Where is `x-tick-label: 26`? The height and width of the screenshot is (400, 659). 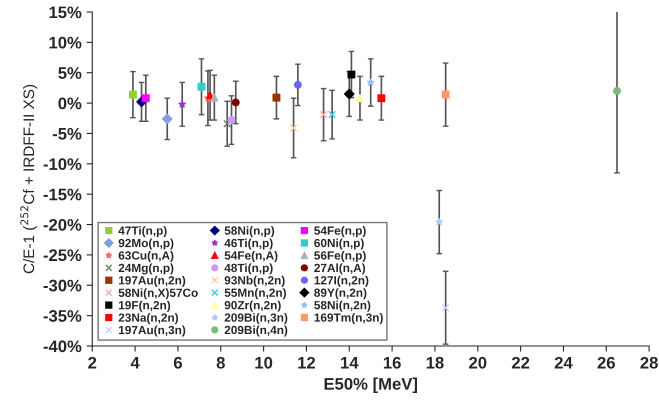
x-tick-label: 26 is located at coordinates (606, 362).